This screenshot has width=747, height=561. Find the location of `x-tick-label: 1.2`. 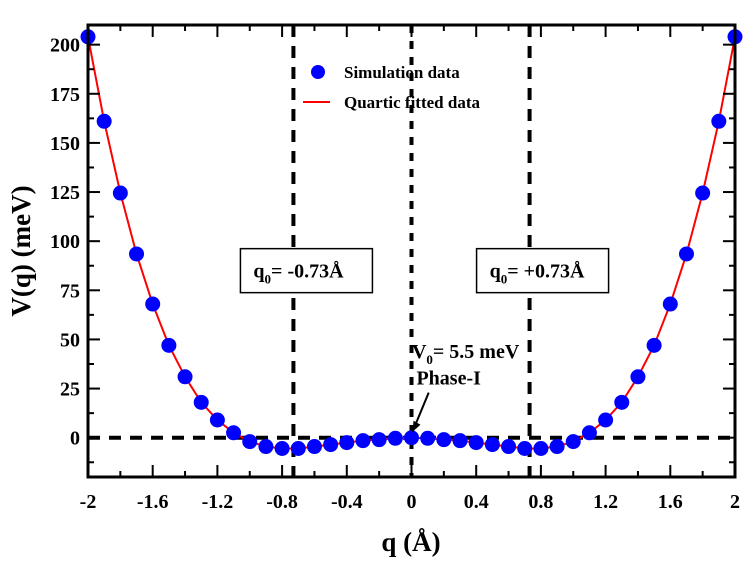

x-tick-label: 1.2 is located at coordinates (605, 502).